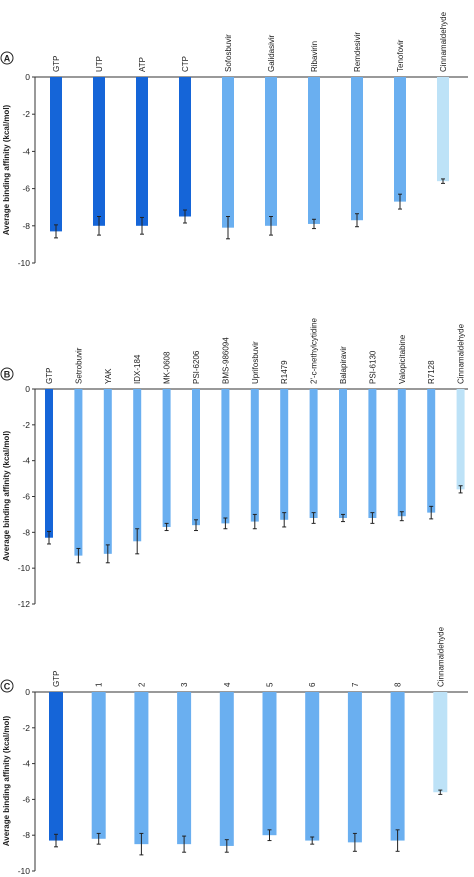  I want to click on panel-c-category-label: 2, so click(141, 684).